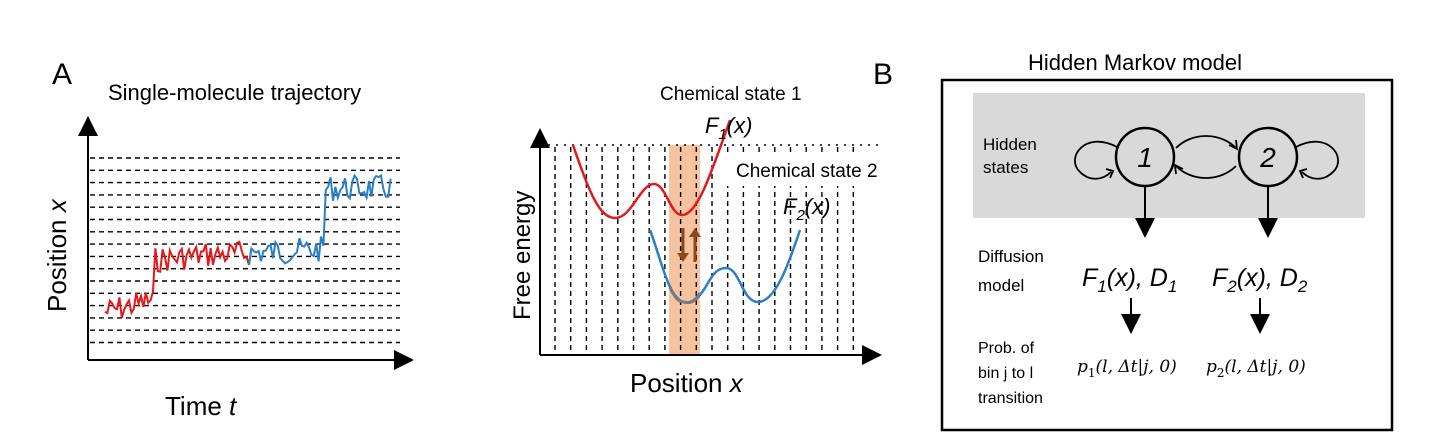 The image size is (1440, 445). What do you see at coordinates (1011, 256) in the screenshot?
I see `diffusion-model-label-line1: Diffusion` at bounding box center [1011, 256].